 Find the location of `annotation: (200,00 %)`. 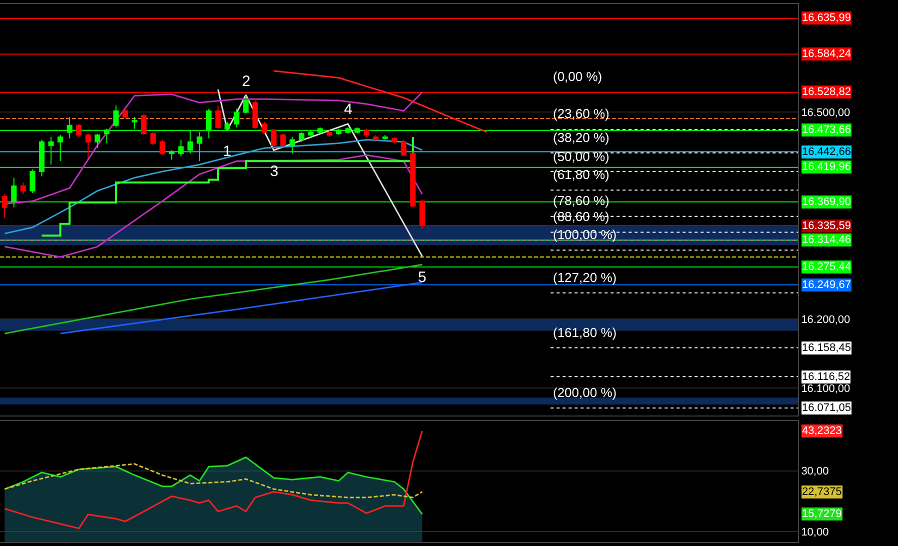

annotation: (200,00 %) is located at coordinates (585, 392).